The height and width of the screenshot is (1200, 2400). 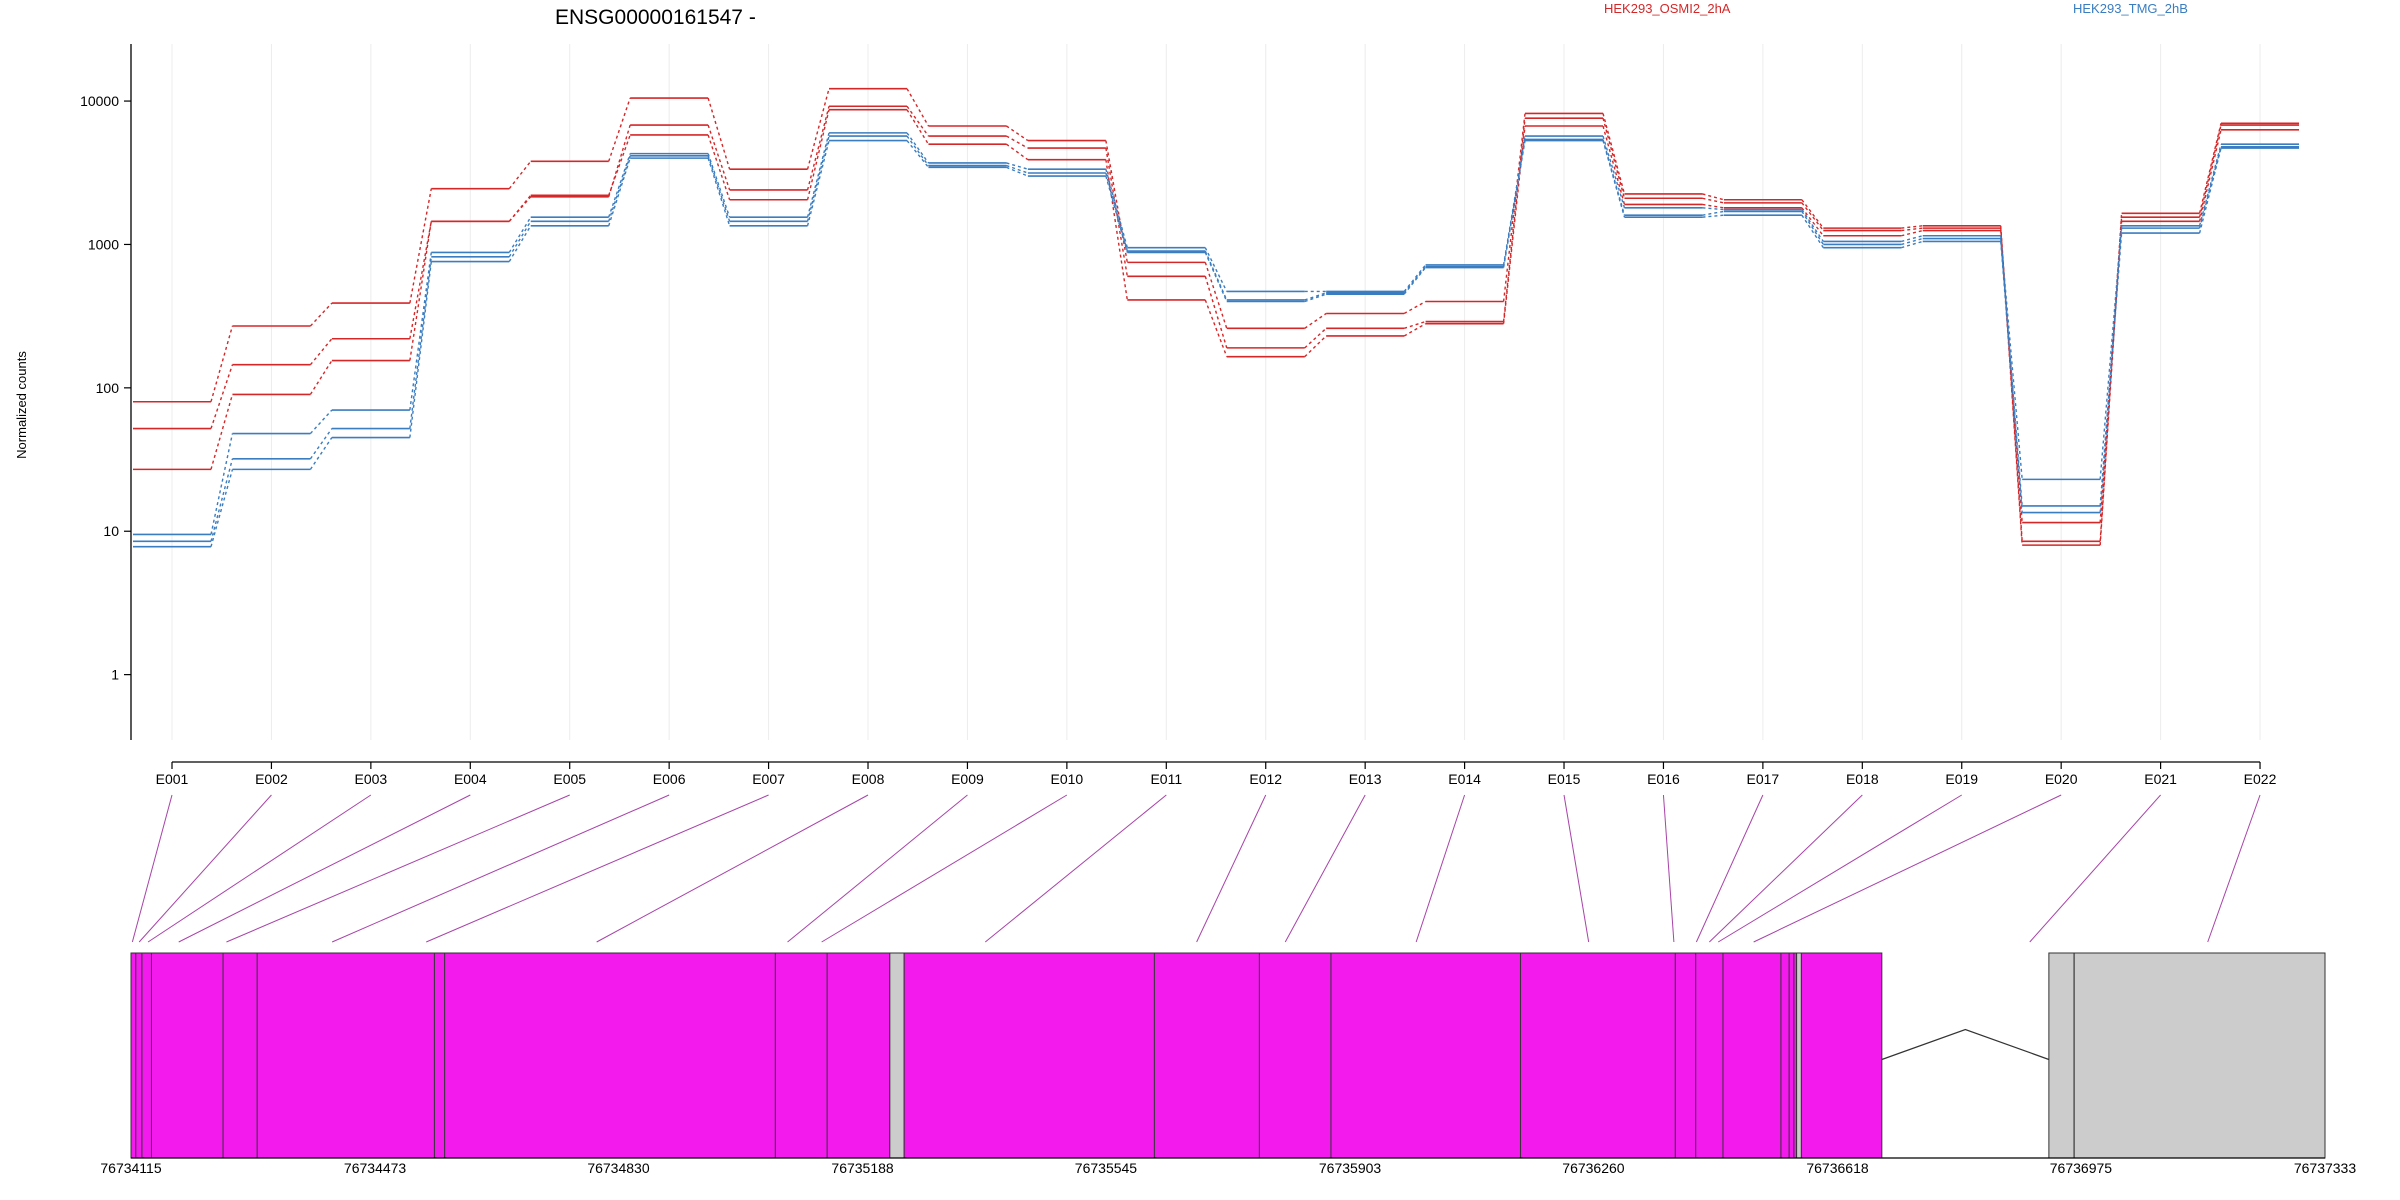 I want to click on coord-tick-label-6: 76735903, so click(x=1350, y=1168).